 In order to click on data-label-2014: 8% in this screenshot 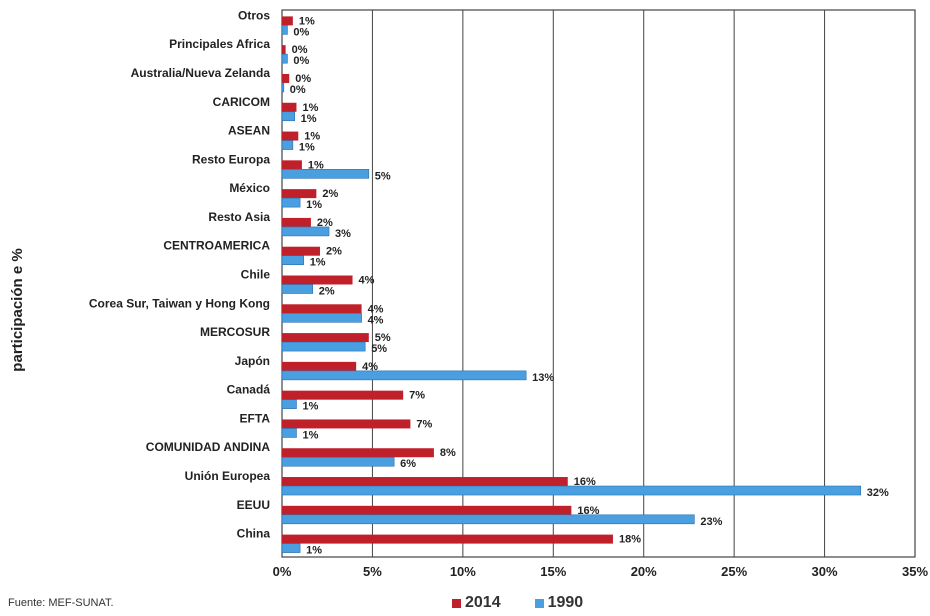, I will do `click(448, 453)`.